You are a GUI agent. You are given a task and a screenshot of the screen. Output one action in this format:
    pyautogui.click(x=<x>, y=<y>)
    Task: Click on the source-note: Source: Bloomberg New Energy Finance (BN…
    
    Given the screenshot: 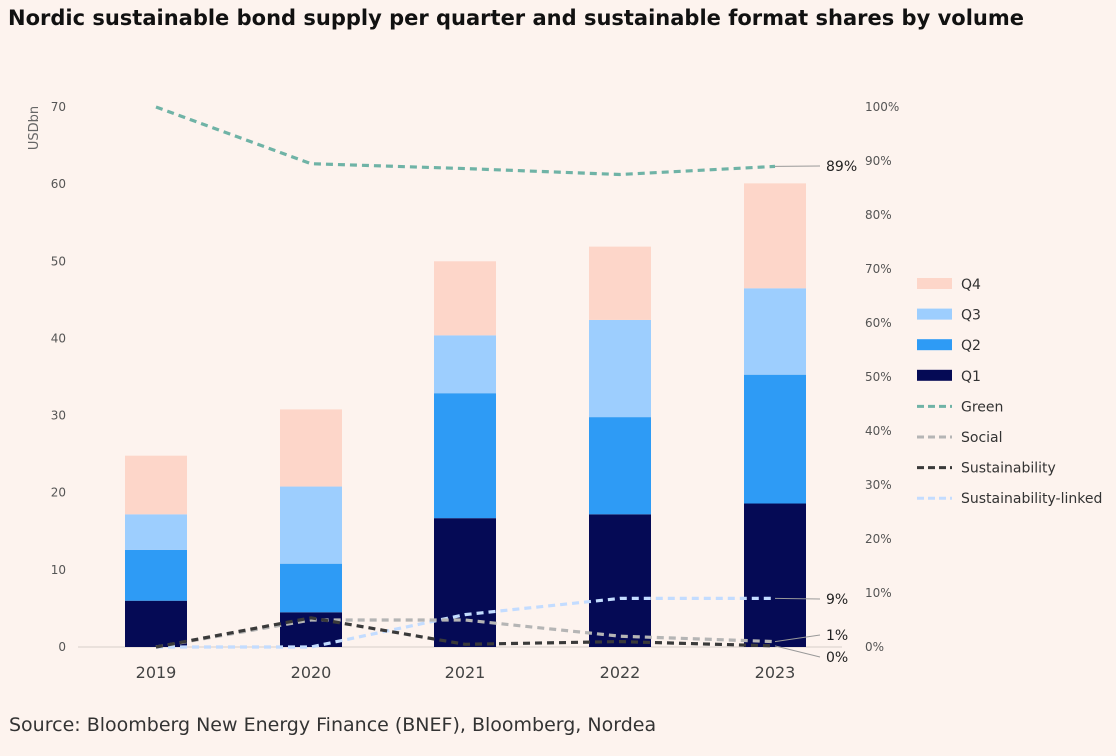 What is the action you would take?
    pyautogui.click(x=333, y=725)
    